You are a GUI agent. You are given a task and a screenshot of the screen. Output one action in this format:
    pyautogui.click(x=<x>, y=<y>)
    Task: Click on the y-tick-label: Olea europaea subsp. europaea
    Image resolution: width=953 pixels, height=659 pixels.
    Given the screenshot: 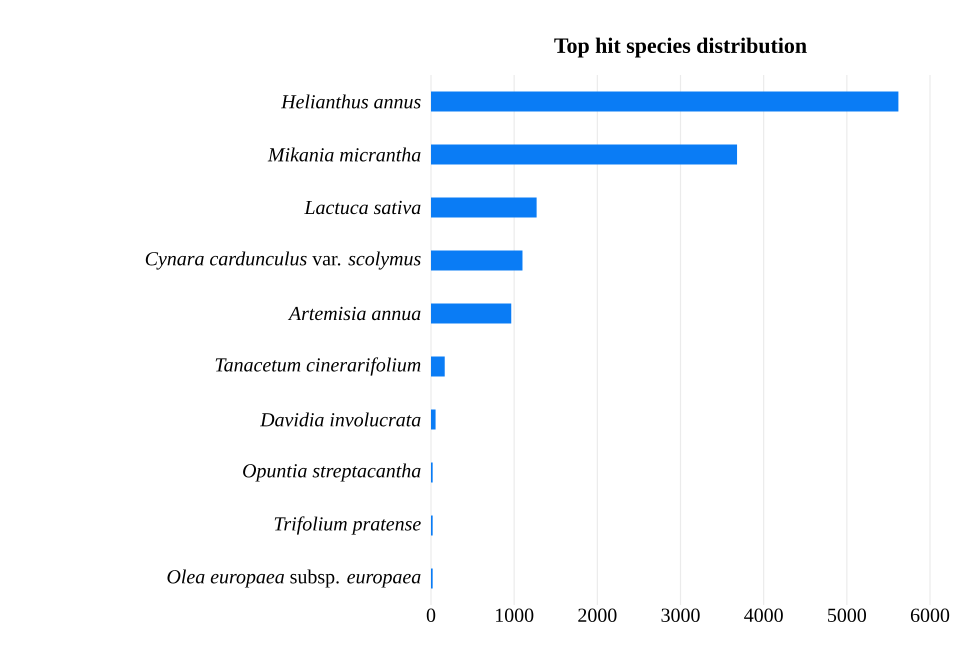 What is the action you would take?
    pyautogui.click(x=293, y=578)
    